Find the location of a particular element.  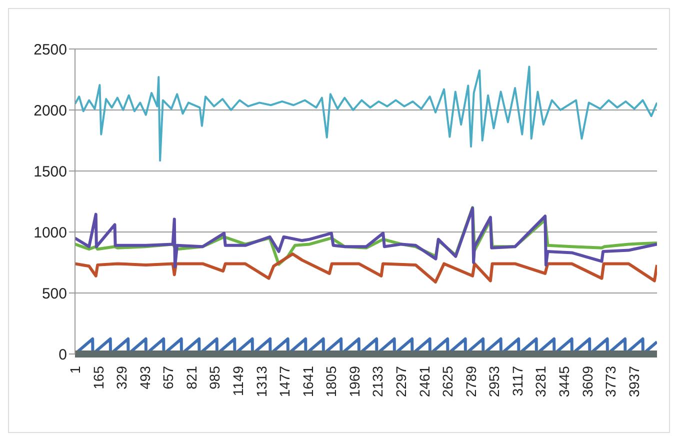

x-tick-label: 3937 is located at coordinates (634, 382).